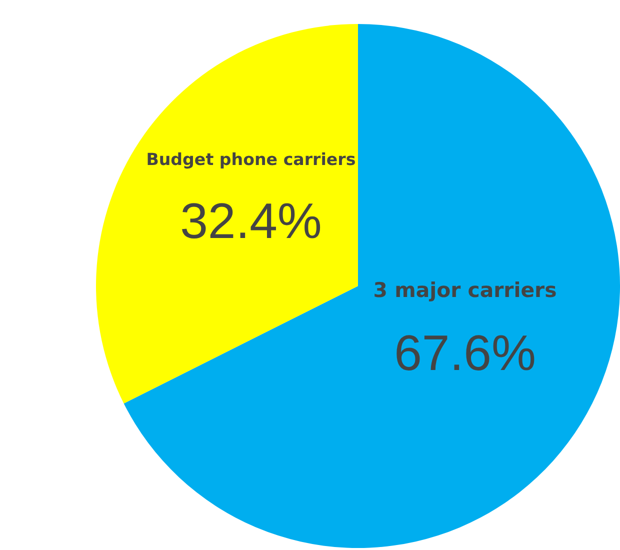 This screenshot has width=620, height=550. What do you see at coordinates (465, 353) in the screenshot?
I see `data-label: 67.6%` at bounding box center [465, 353].